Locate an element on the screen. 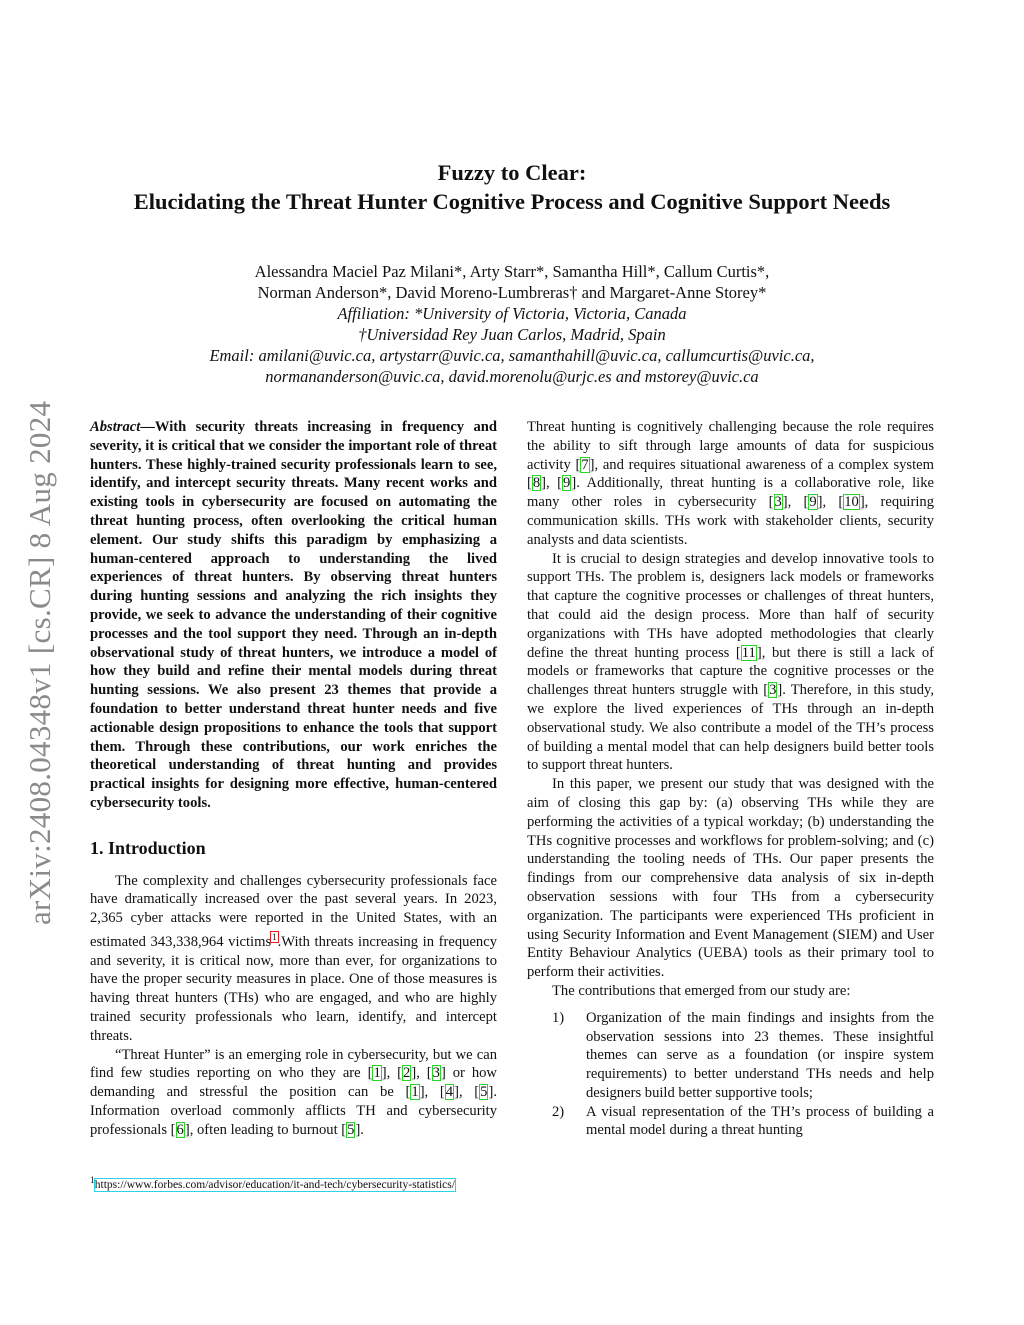  citation-link: 2 is located at coordinates (407, 1073).